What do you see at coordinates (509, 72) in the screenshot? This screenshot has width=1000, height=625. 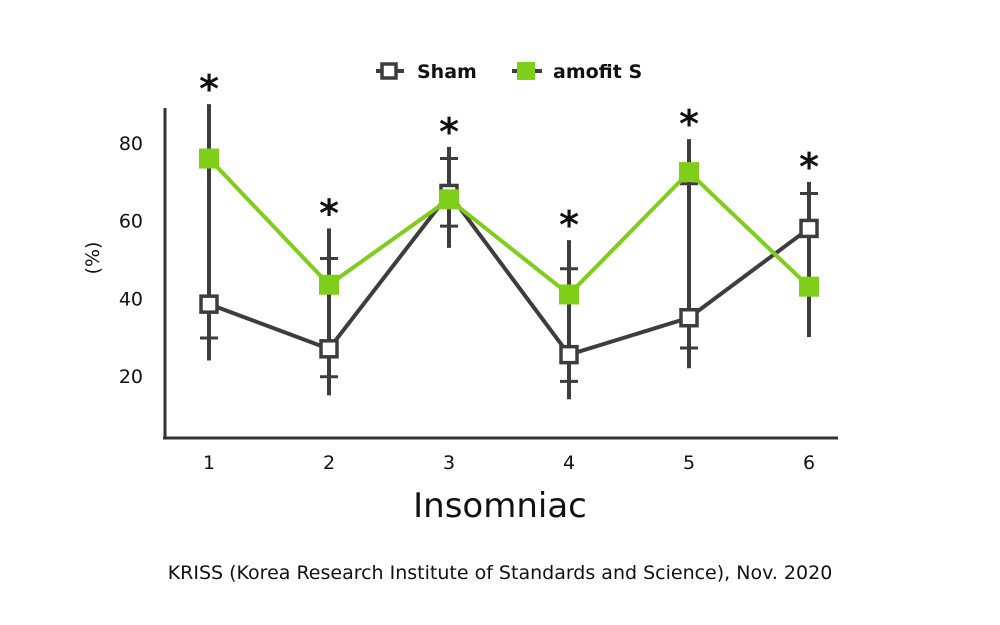 I see `legend: Sham amofit S` at bounding box center [509, 72].